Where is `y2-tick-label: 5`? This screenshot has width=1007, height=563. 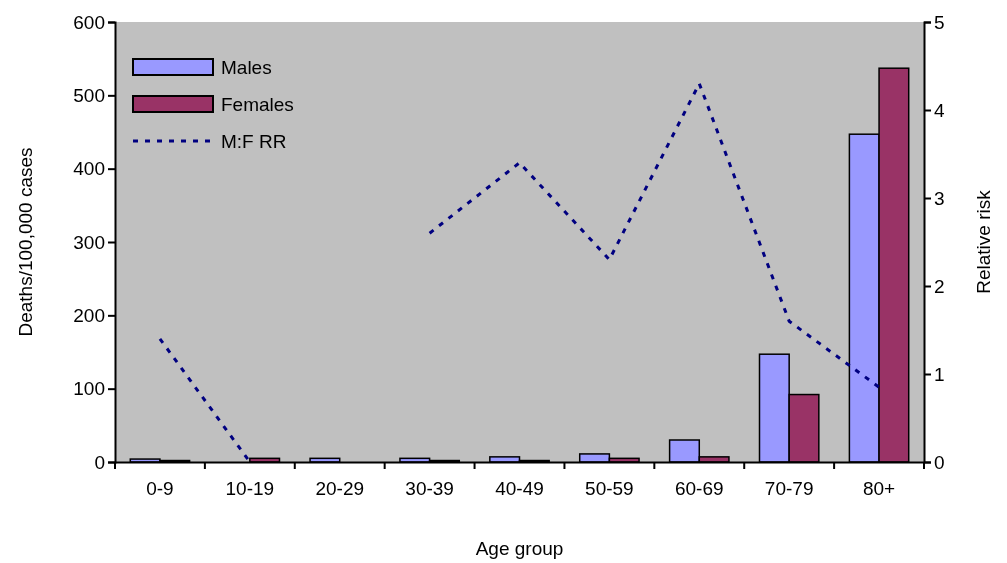
y2-tick-label: 5 is located at coordinates (939, 22).